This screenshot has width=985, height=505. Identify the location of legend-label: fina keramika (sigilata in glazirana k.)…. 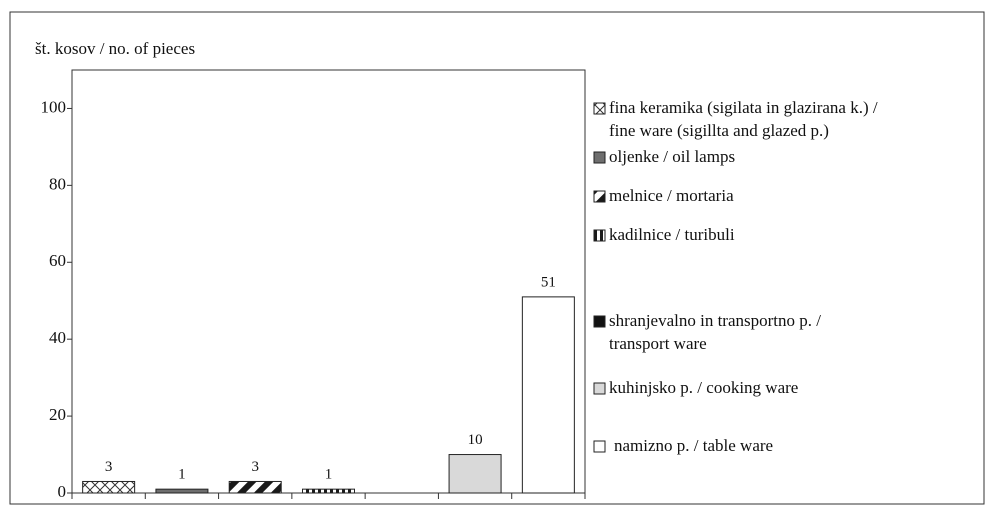
(743, 107).